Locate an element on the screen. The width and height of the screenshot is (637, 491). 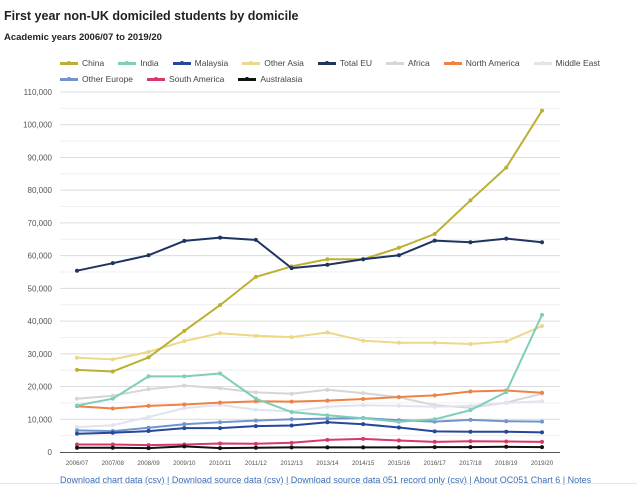
footer-link-download-source-data-csv: Download source data (csv) is located at coordinates (227, 480).